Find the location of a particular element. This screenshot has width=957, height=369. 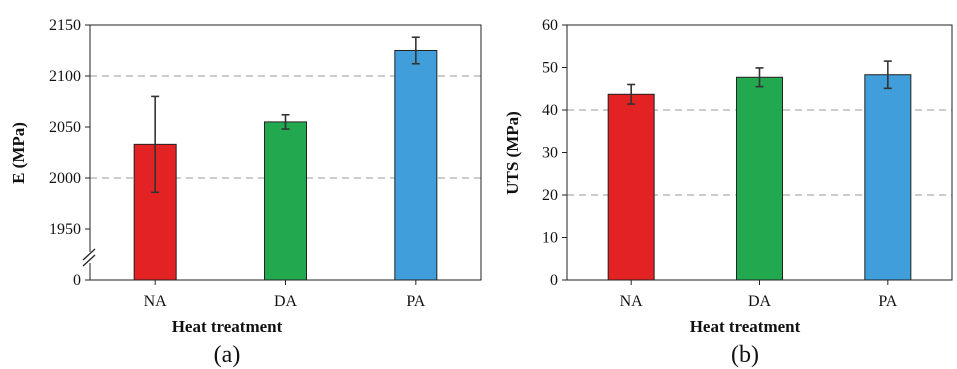

panel-a-label: (a) is located at coordinates (227, 355).